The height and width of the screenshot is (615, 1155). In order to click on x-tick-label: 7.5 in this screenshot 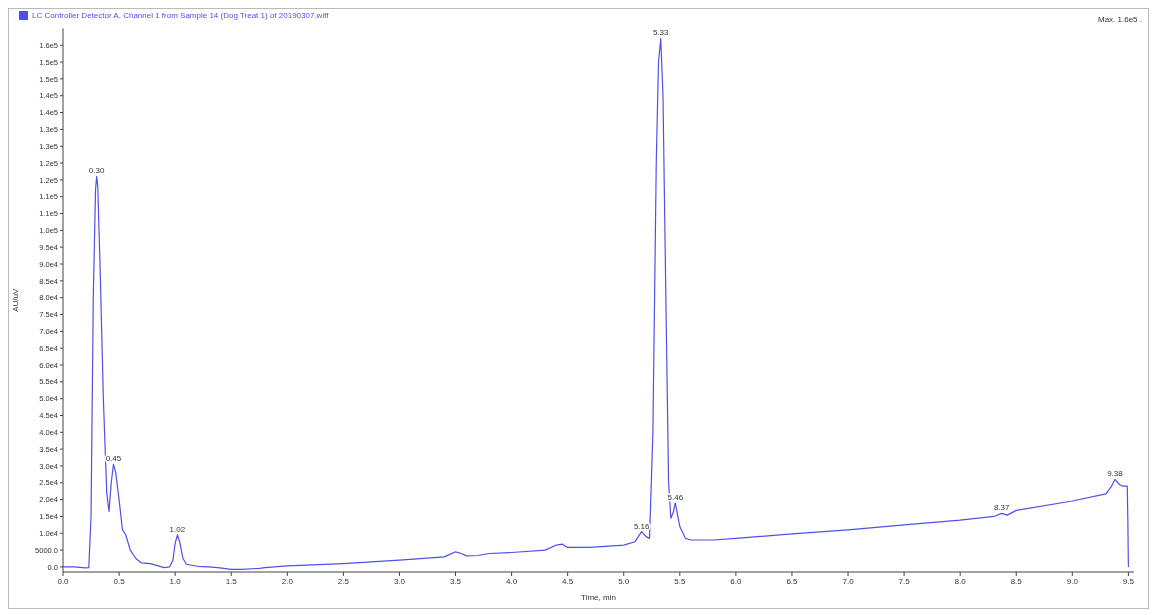, I will do `click(904, 581)`.